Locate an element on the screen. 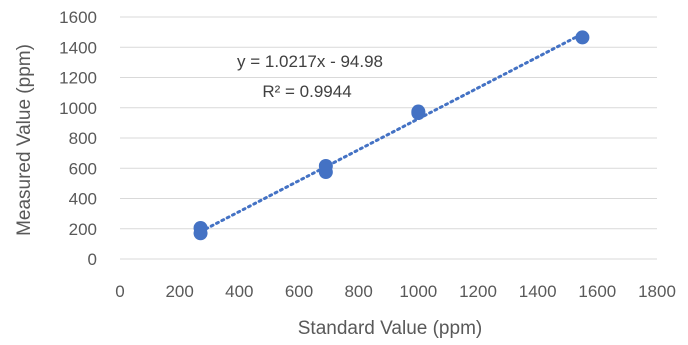 Image resolution: width=688 pixels, height=345 pixels. y-tick-label: 1400 is located at coordinates (78, 47).